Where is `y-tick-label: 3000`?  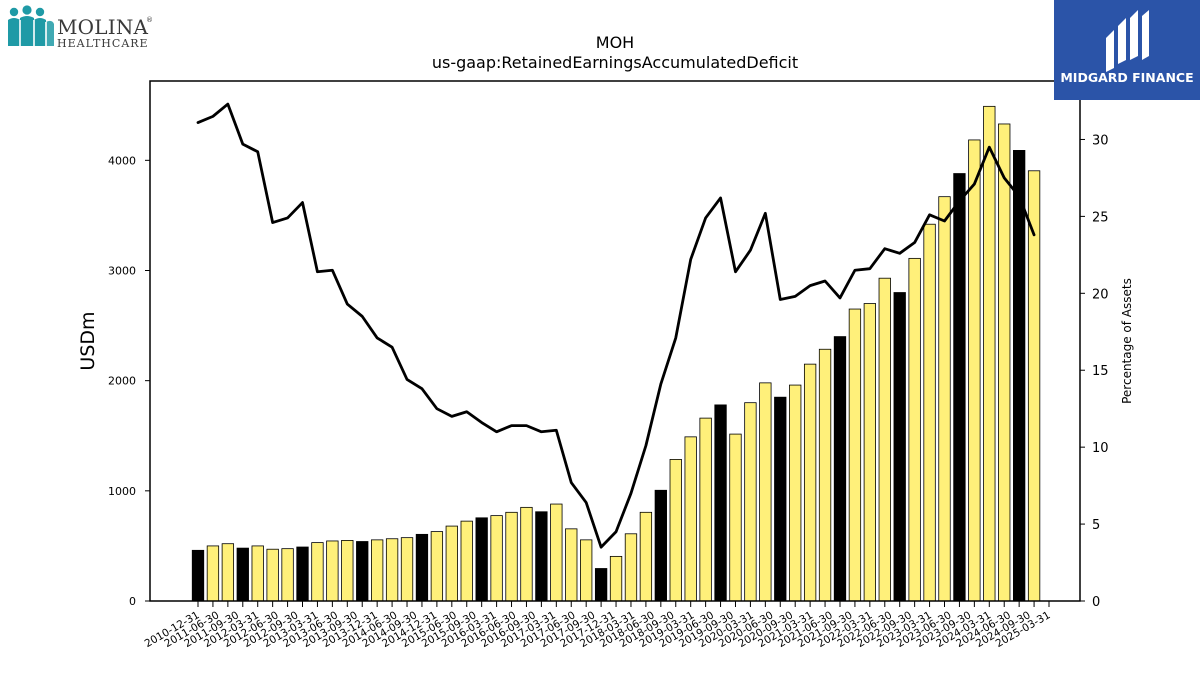 y-tick-label: 3000 is located at coordinates (122, 270).